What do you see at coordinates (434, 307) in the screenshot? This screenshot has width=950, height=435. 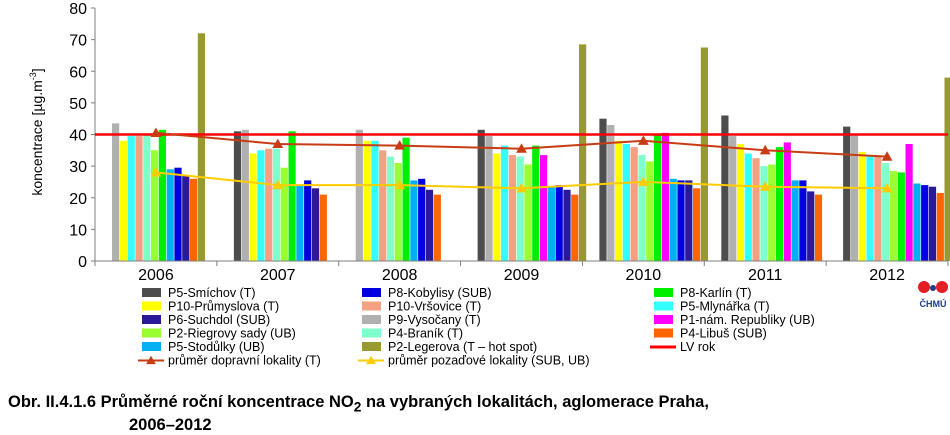 I see `legend-label: P10-Vršovice (T)` at bounding box center [434, 307].